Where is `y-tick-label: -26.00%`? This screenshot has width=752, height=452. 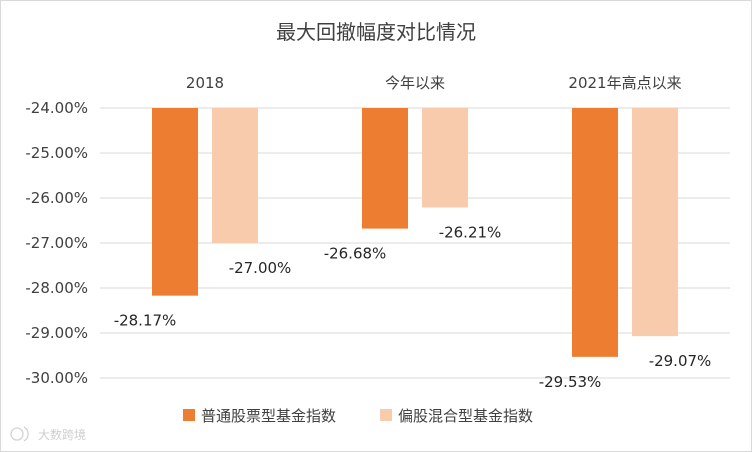 y-tick-label: -26.00% is located at coordinates (56, 198).